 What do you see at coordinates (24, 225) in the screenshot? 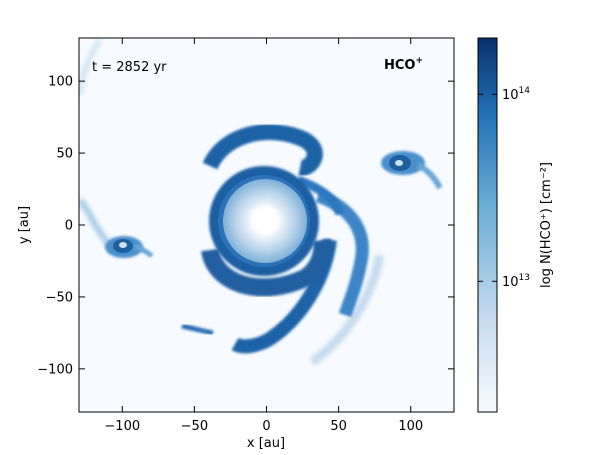
I see `y-axis-label: y [au]` at bounding box center [24, 225].